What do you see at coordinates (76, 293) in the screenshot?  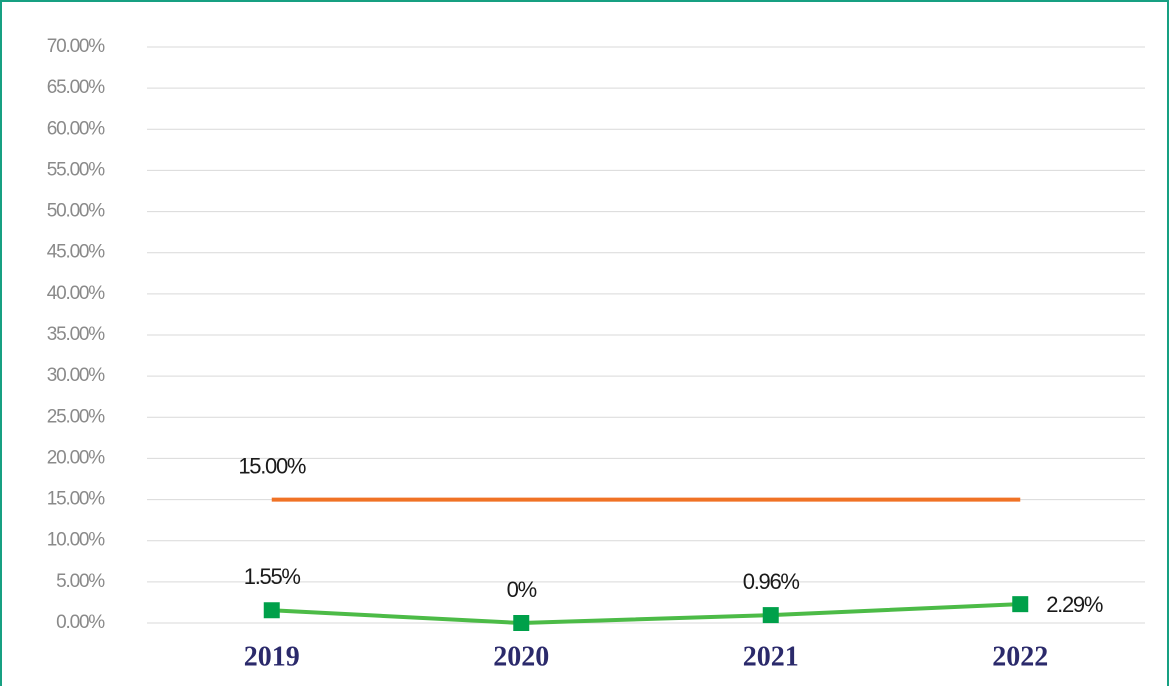 I see `y-tick-label: 40.00%` at bounding box center [76, 293].